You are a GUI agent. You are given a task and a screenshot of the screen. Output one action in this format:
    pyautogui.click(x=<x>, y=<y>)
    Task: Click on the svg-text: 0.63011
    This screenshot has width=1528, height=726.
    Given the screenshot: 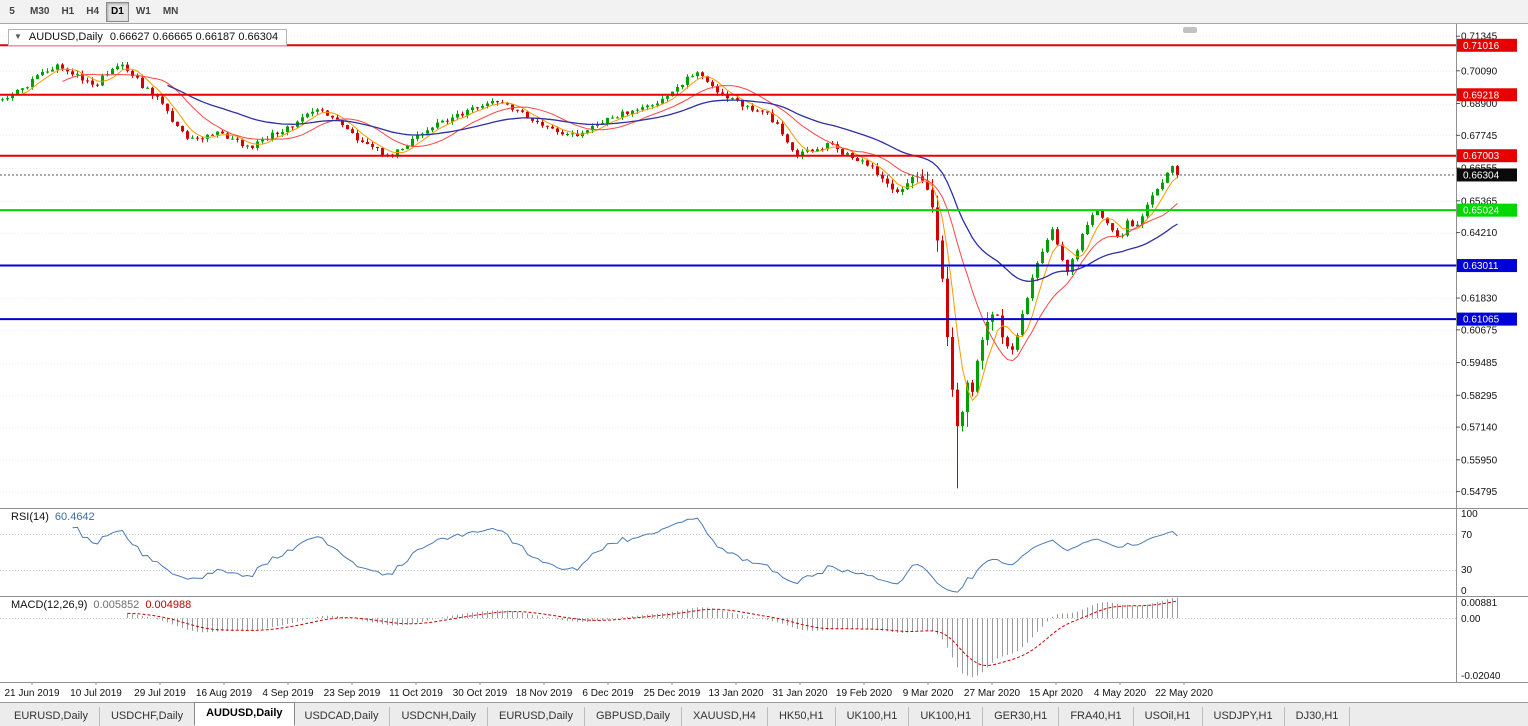 What is the action you would take?
    pyautogui.click(x=1481, y=266)
    